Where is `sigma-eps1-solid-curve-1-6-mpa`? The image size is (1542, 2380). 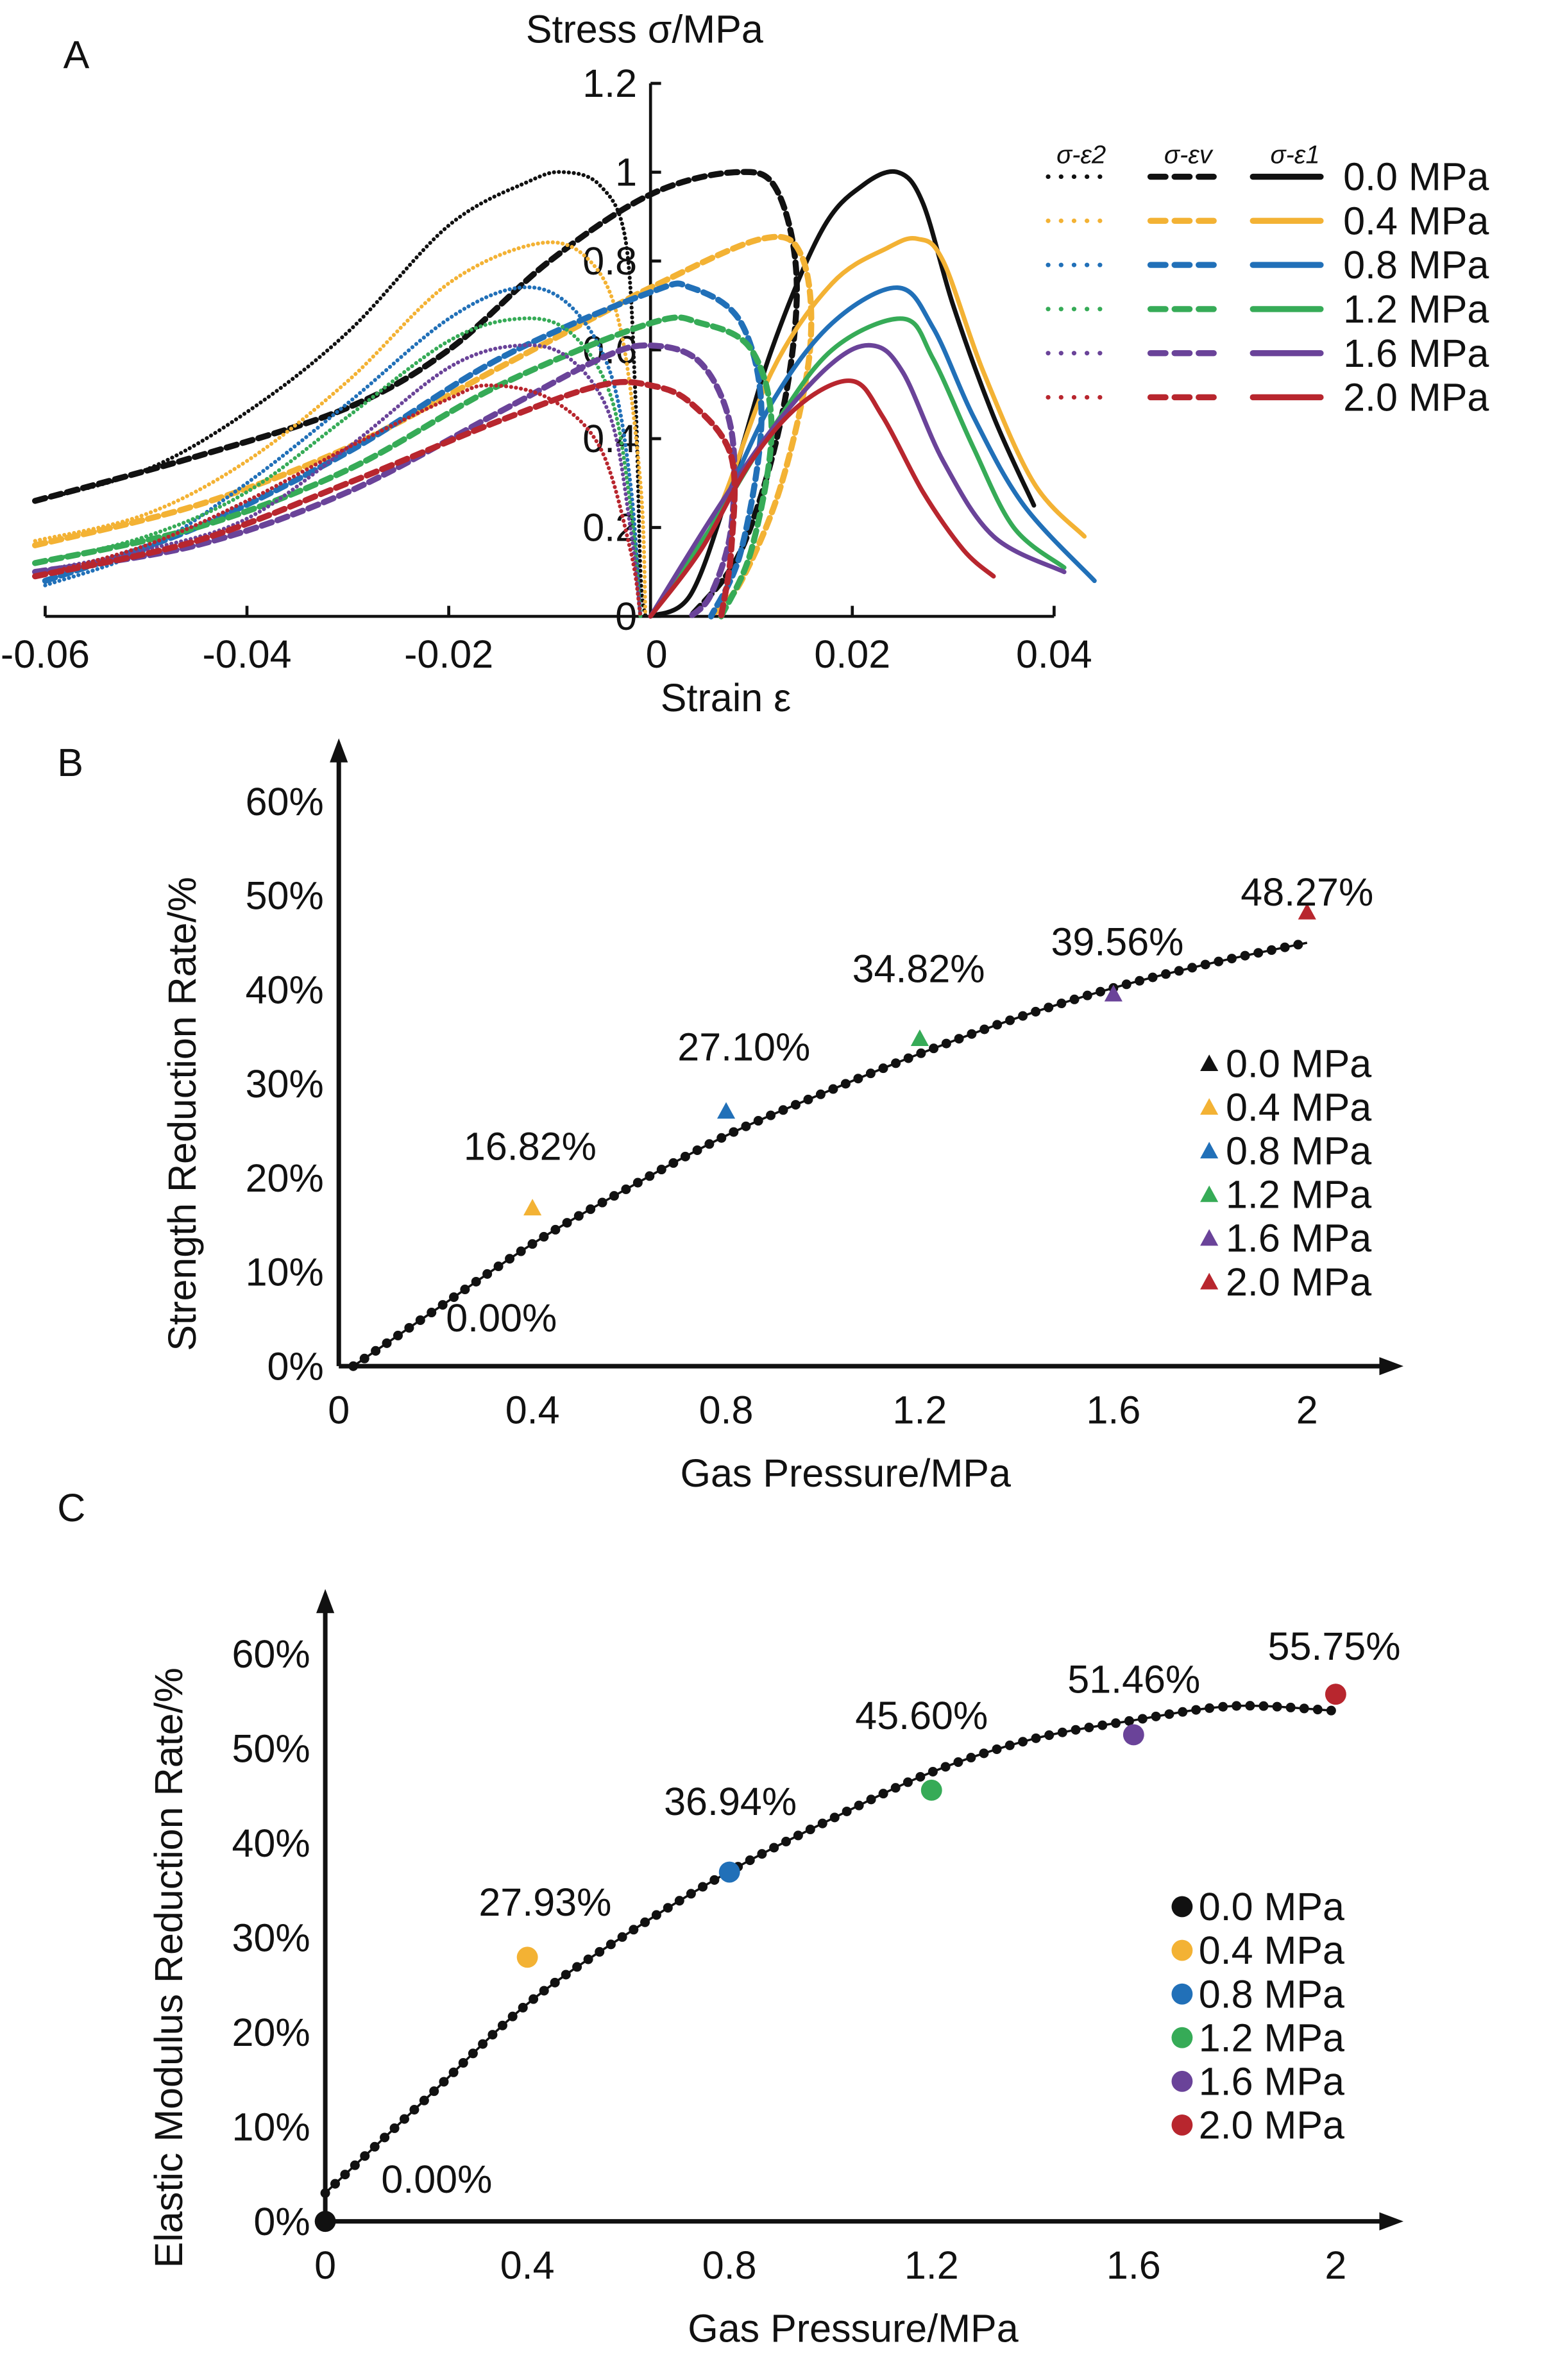
sigma-eps1-solid-curve-1-6-mpa is located at coordinates (857, 480).